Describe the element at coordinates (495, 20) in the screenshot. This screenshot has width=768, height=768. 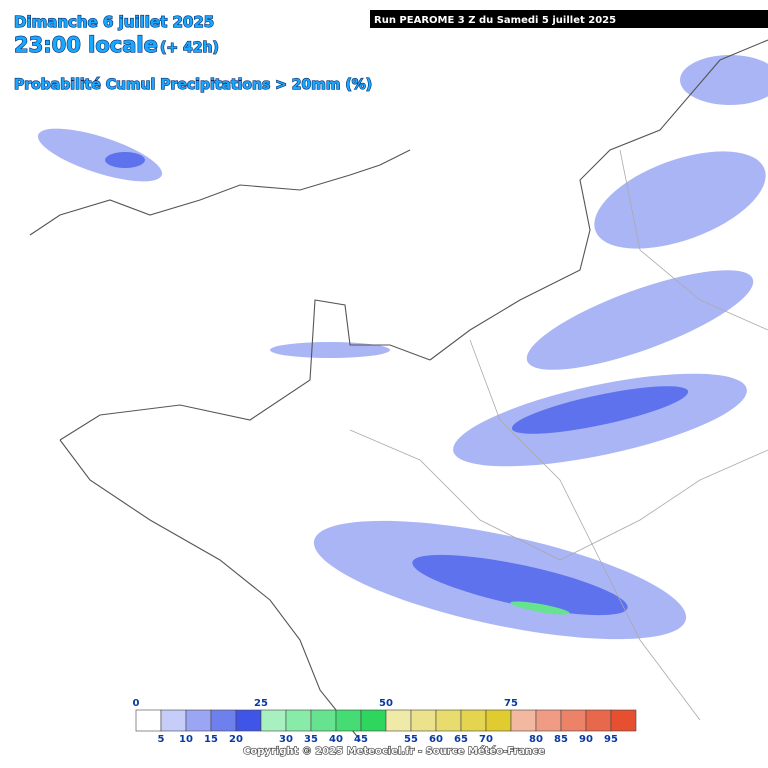
I see `run-info: Run PEAROME 3 Z du Samedi 5 juillet 2025` at that location.